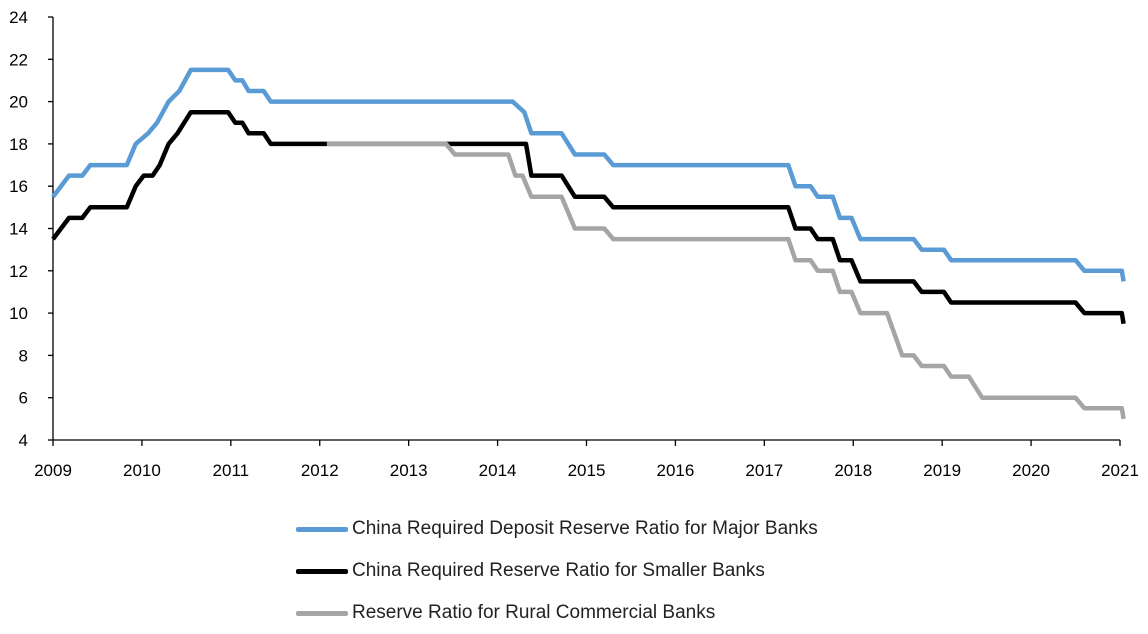  Describe the element at coordinates (142, 470) in the screenshot. I see `x-tick-label: 2010` at that location.